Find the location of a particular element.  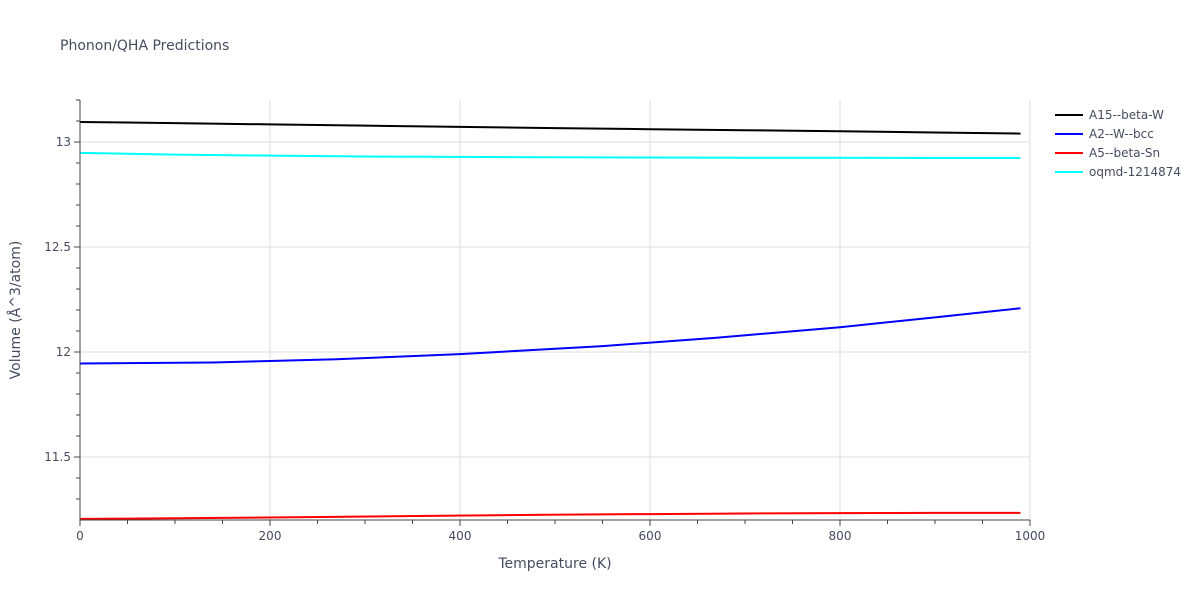

legend-item: oqmd-1214874 is located at coordinates (1118, 172).